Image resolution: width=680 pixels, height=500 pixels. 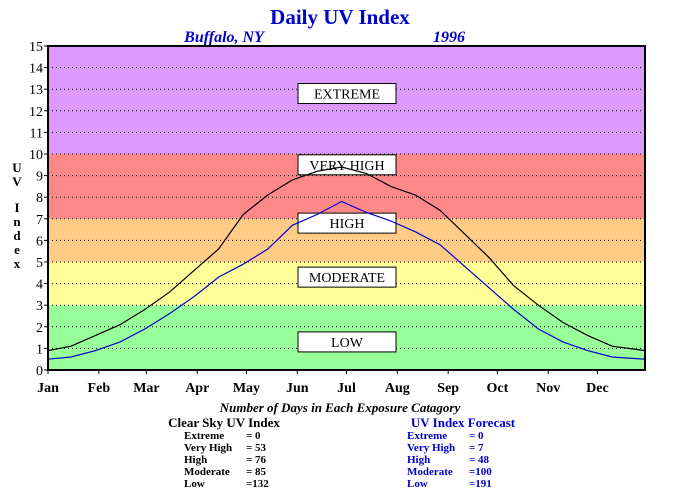 What do you see at coordinates (36, 69) in the screenshot?
I see `y-tick-label: 14` at bounding box center [36, 69].